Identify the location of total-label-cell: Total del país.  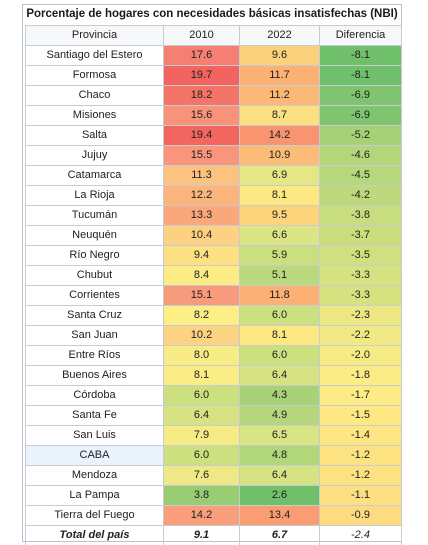
(95, 535).